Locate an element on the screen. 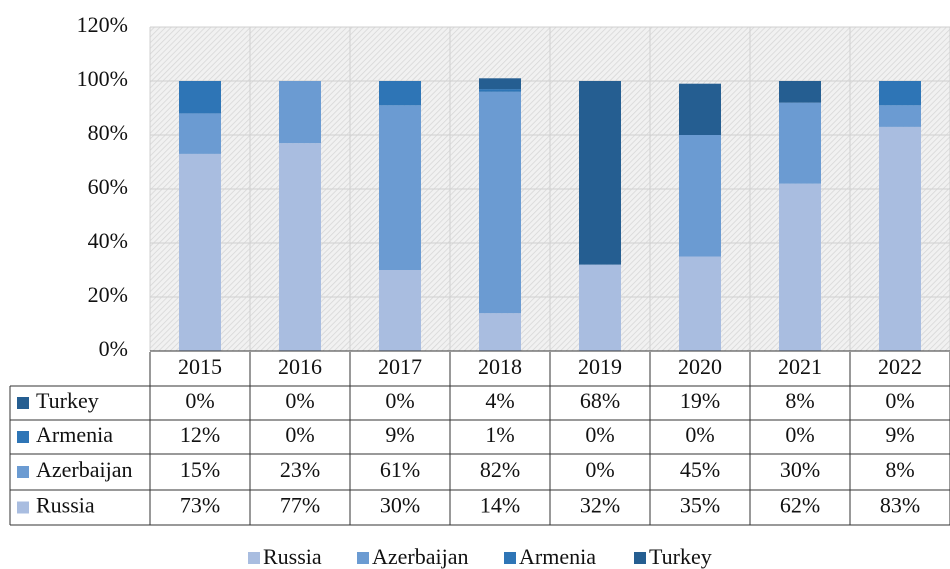 The height and width of the screenshot is (569, 950). x-tick-label: 2019 is located at coordinates (600, 366).